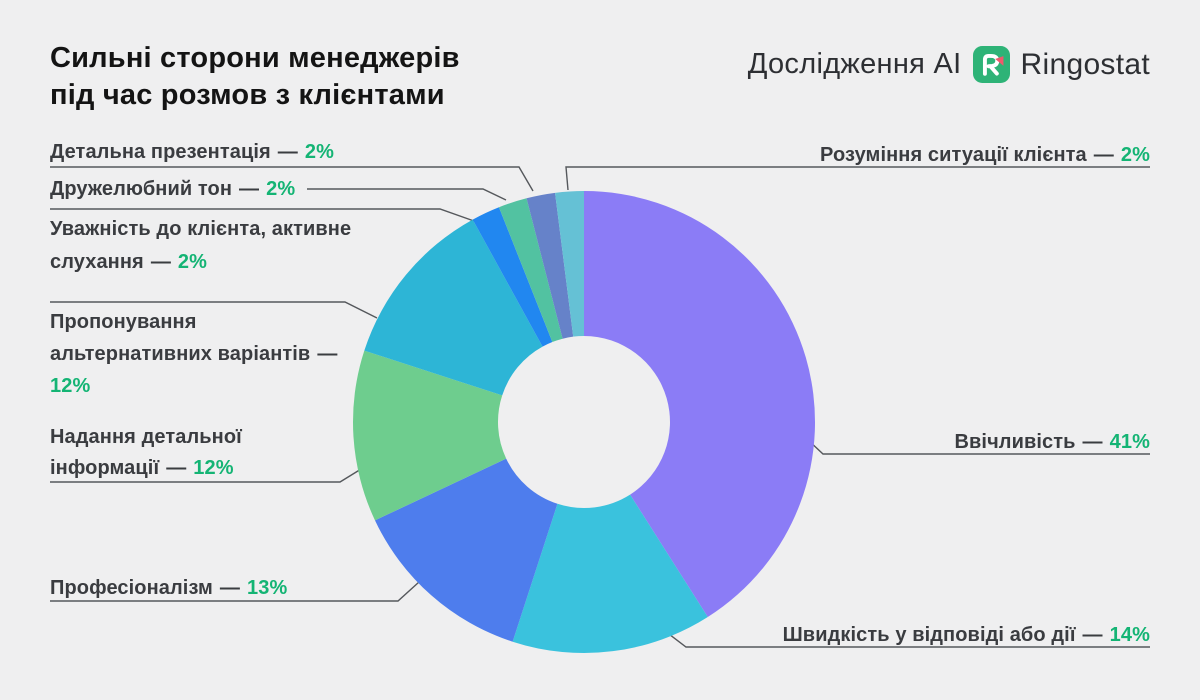 Image resolution: width=1200 pixels, height=700 pixels. Describe the element at coordinates (1129, 442) in the screenshot. I see `callout-percent: 41%` at that location.